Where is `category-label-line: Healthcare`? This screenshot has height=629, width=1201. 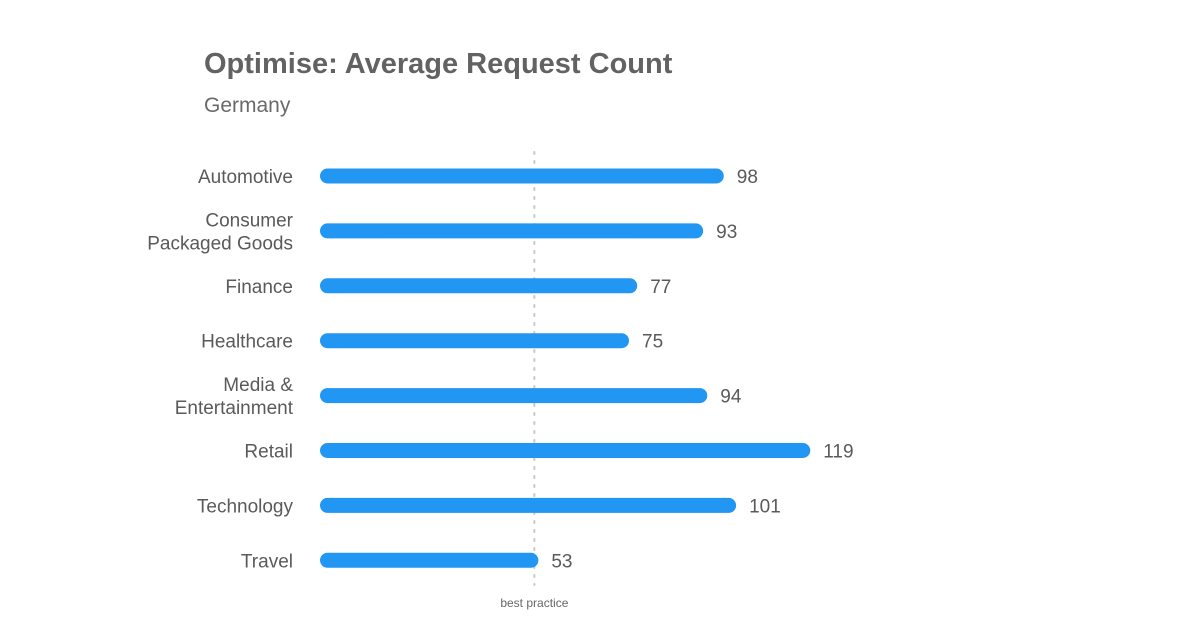 category-label-line: Healthcare is located at coordinates (247, 342).